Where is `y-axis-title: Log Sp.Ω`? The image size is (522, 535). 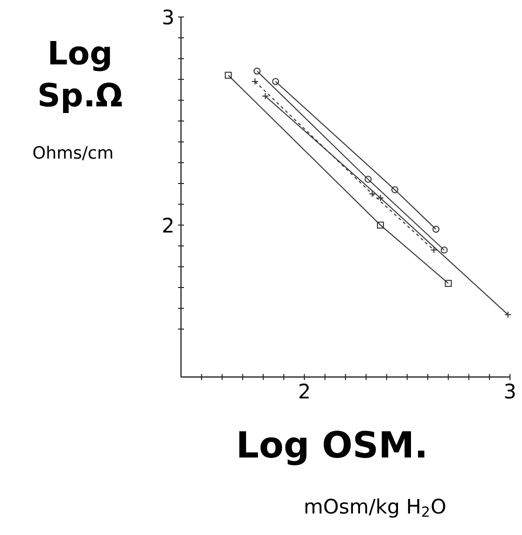
y-axis-title: Log Sp.Ω is located at coordinates (81, 77).